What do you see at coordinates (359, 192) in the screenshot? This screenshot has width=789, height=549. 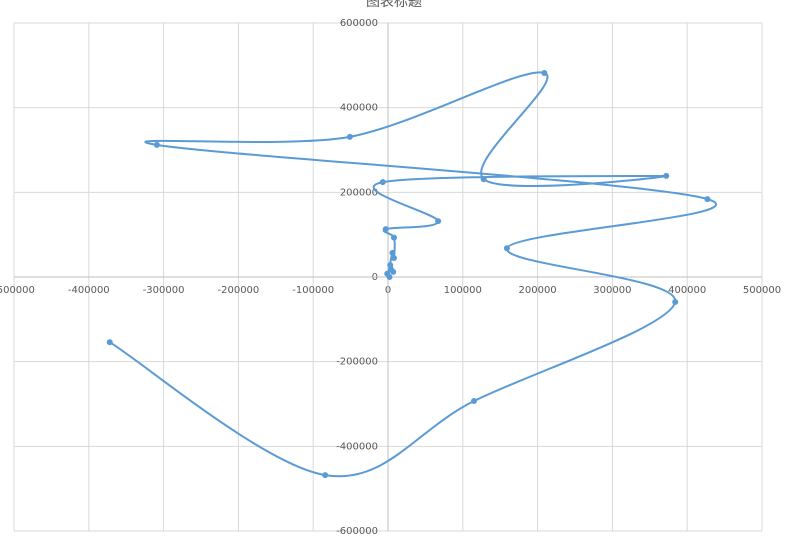 I see `y-tick-label: 200000` at bounding box center [359, 192].